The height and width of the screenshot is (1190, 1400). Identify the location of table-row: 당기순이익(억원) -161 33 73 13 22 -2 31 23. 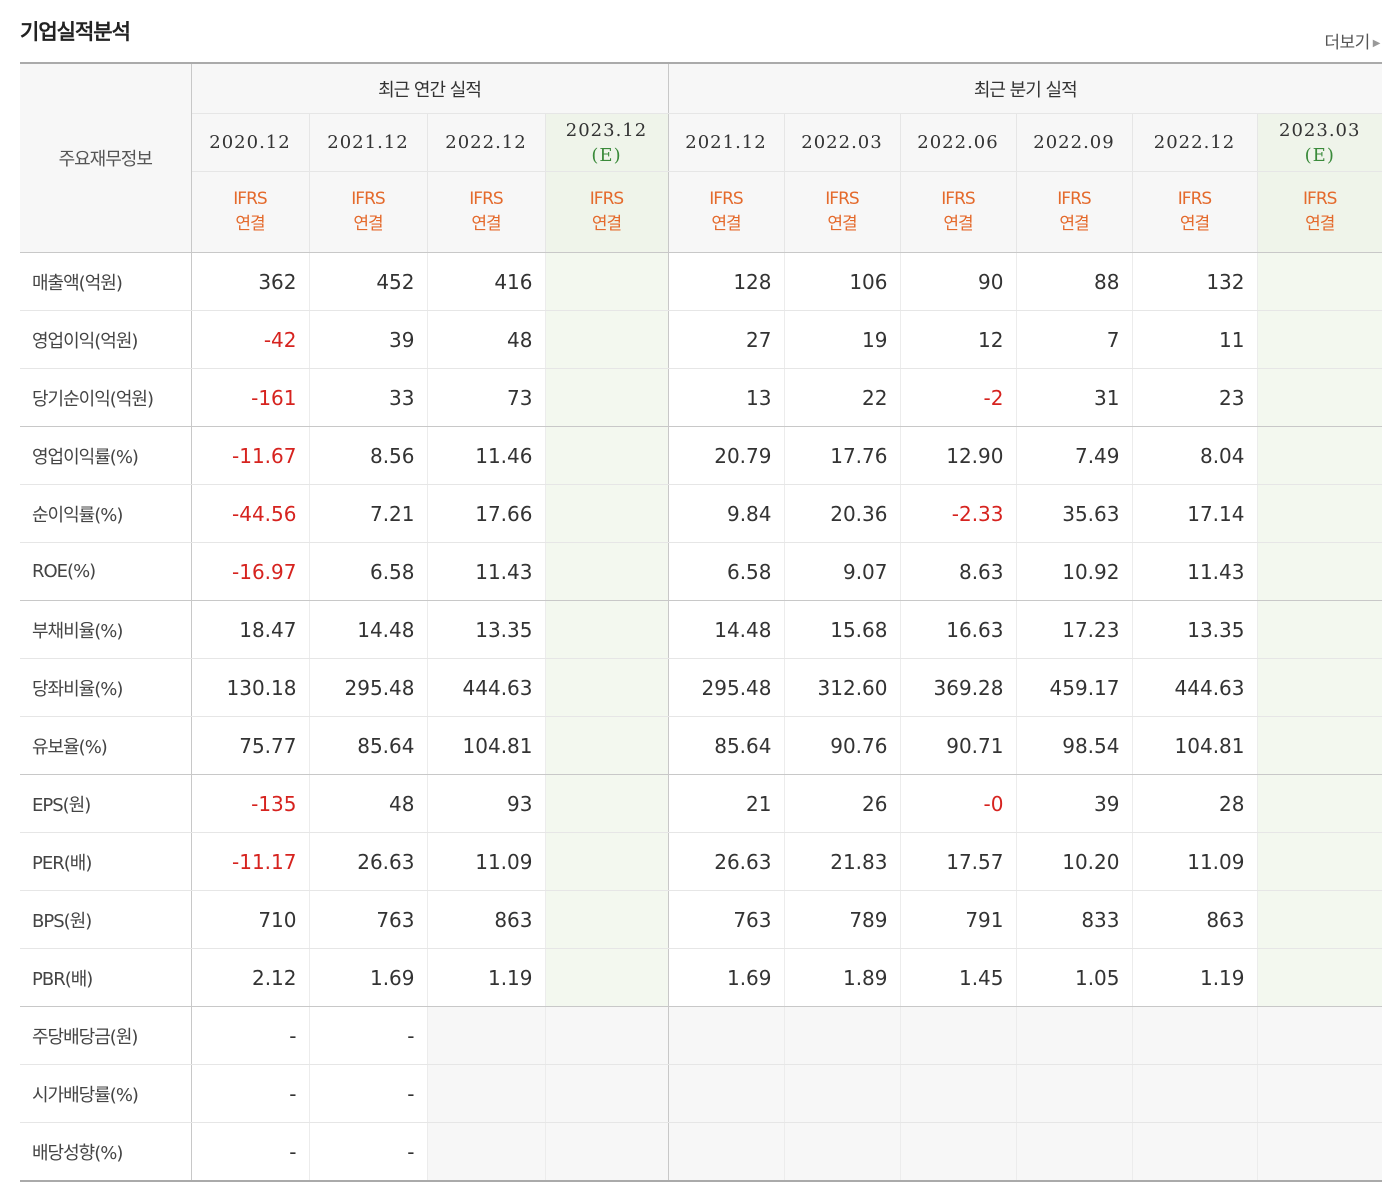
(701, 397).